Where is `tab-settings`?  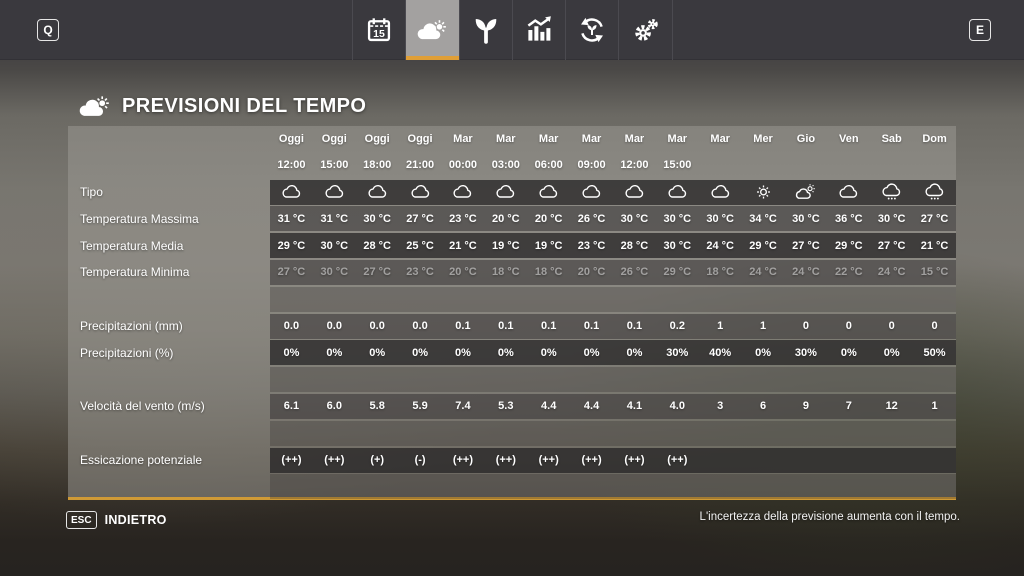 tab-settings is located at coordinates (646, 30).